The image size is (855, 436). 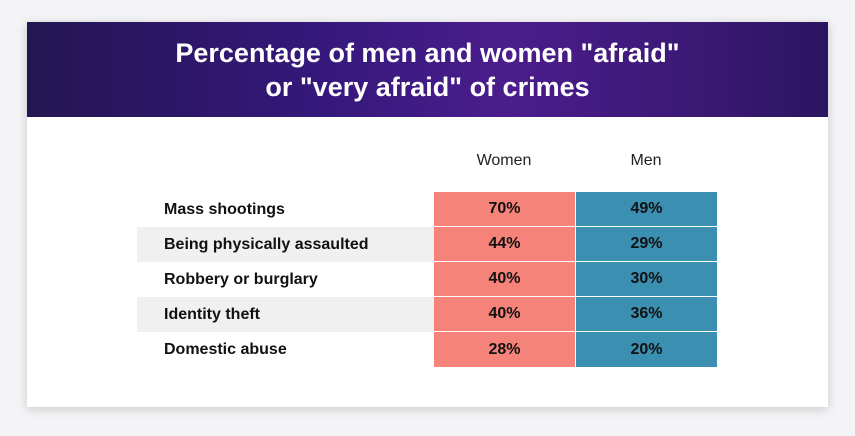 What do you see at coordinates (427, 209) in the screenshot?
I see `table-row: Mass shootings 70% 49%` at bounding box center [427, 209].